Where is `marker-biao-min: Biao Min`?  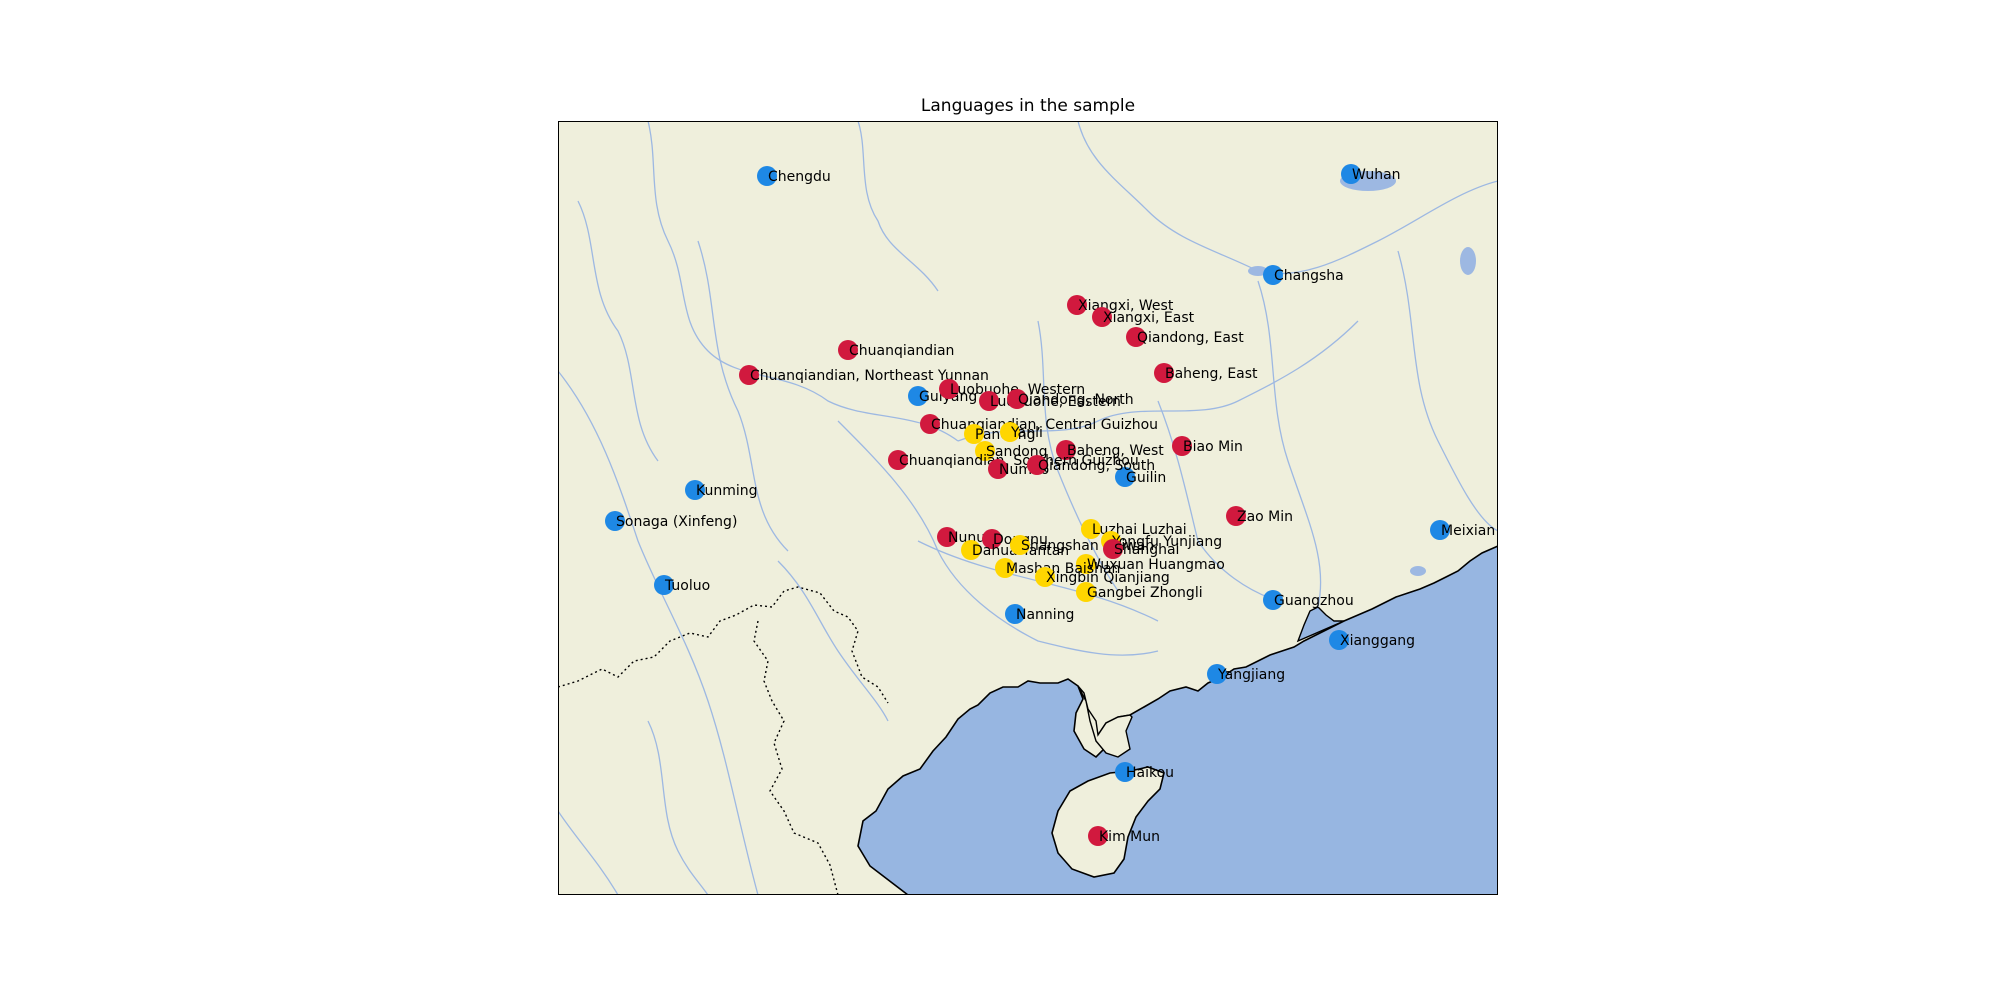 marker-biao-min: Biao Min is located at coordinates (1207, 446).